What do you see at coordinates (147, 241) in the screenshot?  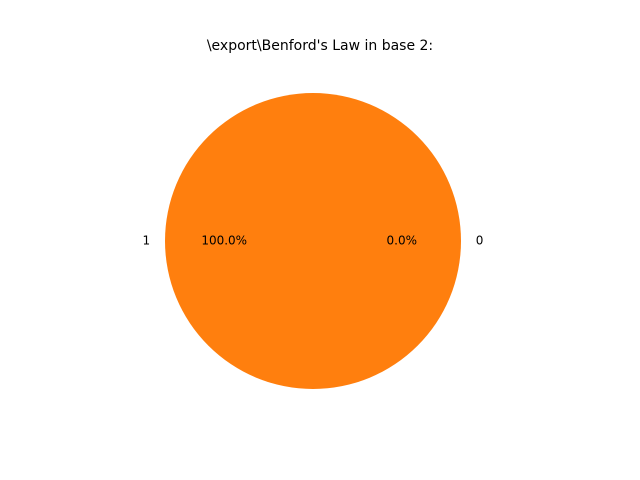 I see `slice-label-1: 1` at bounding box center [147, 241].